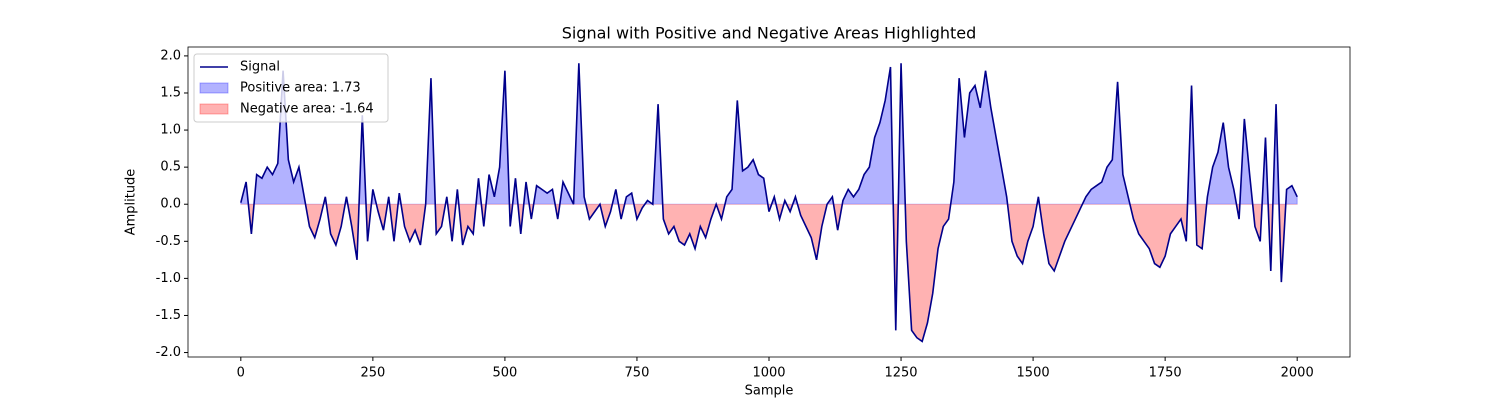  I want to click on x-axis-label: Sample, so click(769, 391).